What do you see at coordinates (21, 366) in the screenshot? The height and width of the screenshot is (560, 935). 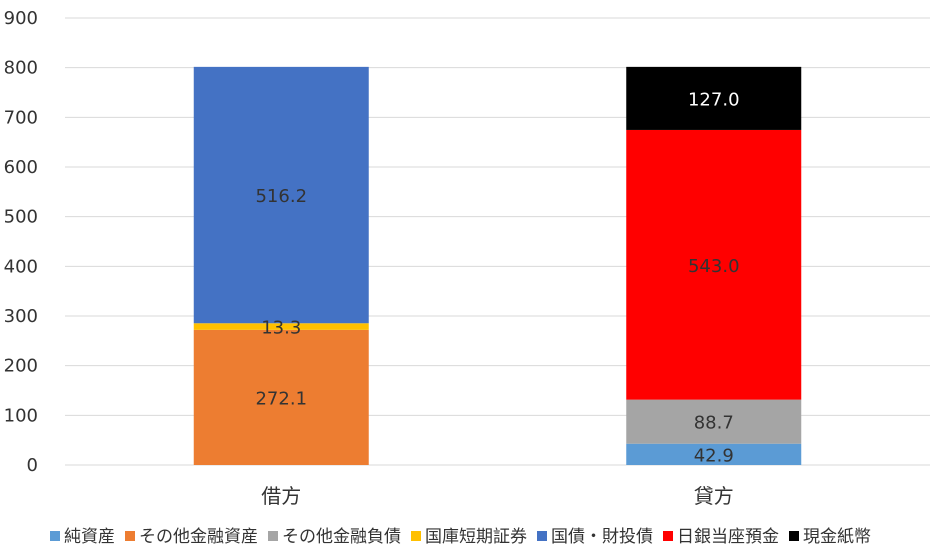 I see `y-tick-label: 200` at bounding box center [21, 366].